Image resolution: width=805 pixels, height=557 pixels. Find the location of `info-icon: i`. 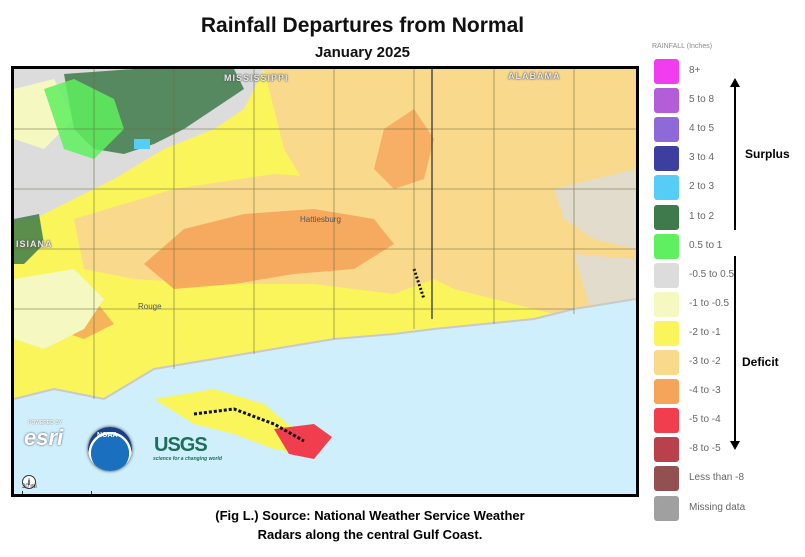

info-icon: i is located at coordinates (29, 482).